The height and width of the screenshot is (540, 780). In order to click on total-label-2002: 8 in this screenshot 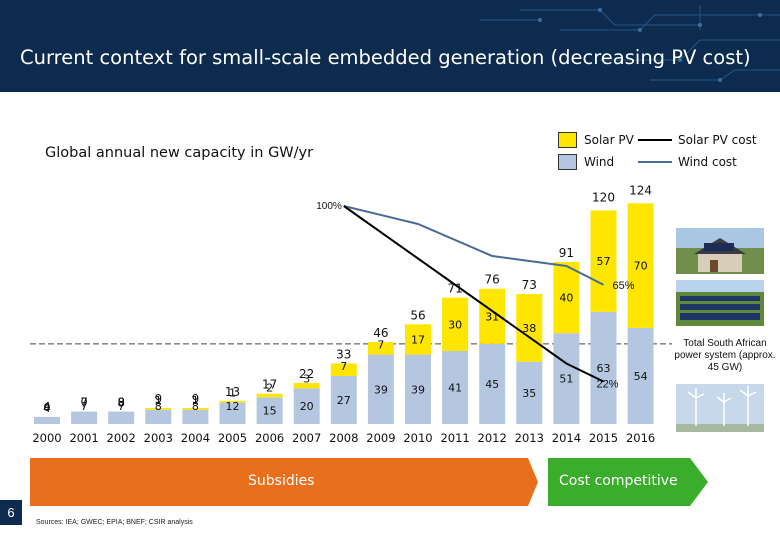, I will do `click(121, 403)`.